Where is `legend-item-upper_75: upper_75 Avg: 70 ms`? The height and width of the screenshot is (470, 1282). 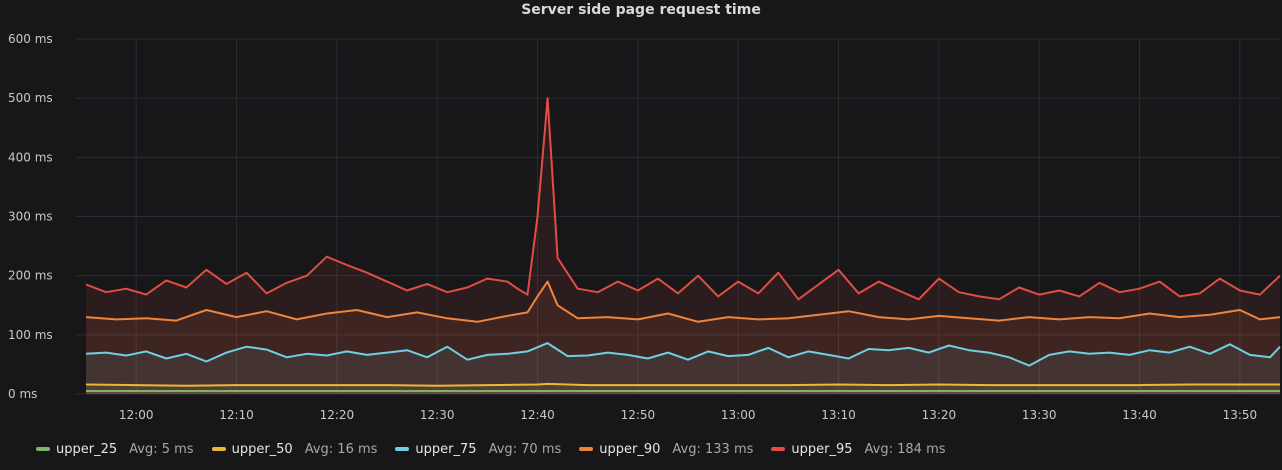 legend-item-upper_75: upper_75 Avg: 70 ms is located at coordinates (478, 449).